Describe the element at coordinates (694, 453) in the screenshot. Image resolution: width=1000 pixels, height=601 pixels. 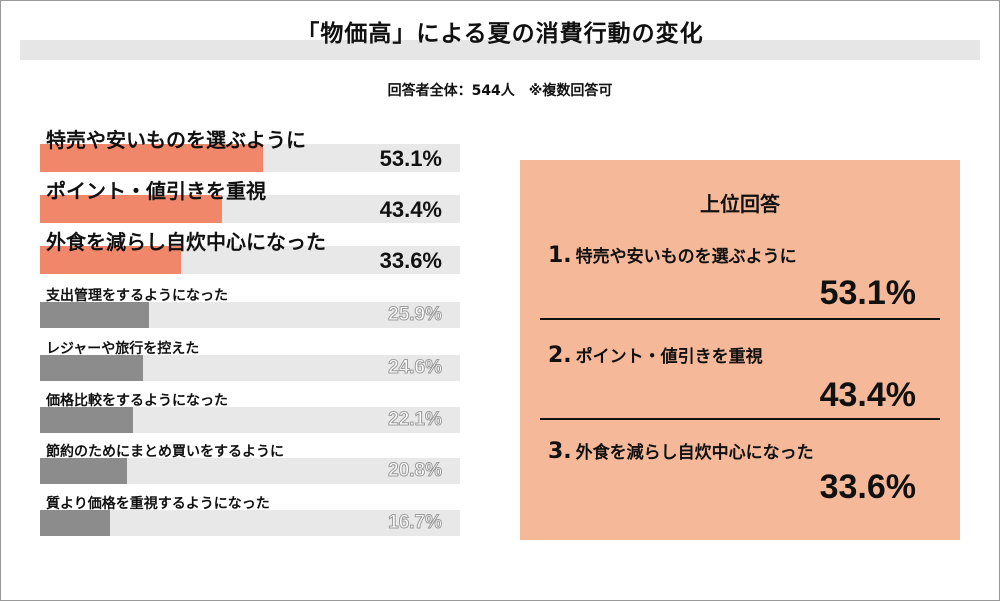
I see `rank-text: 外食を減らし自炊中心になった` at that location.